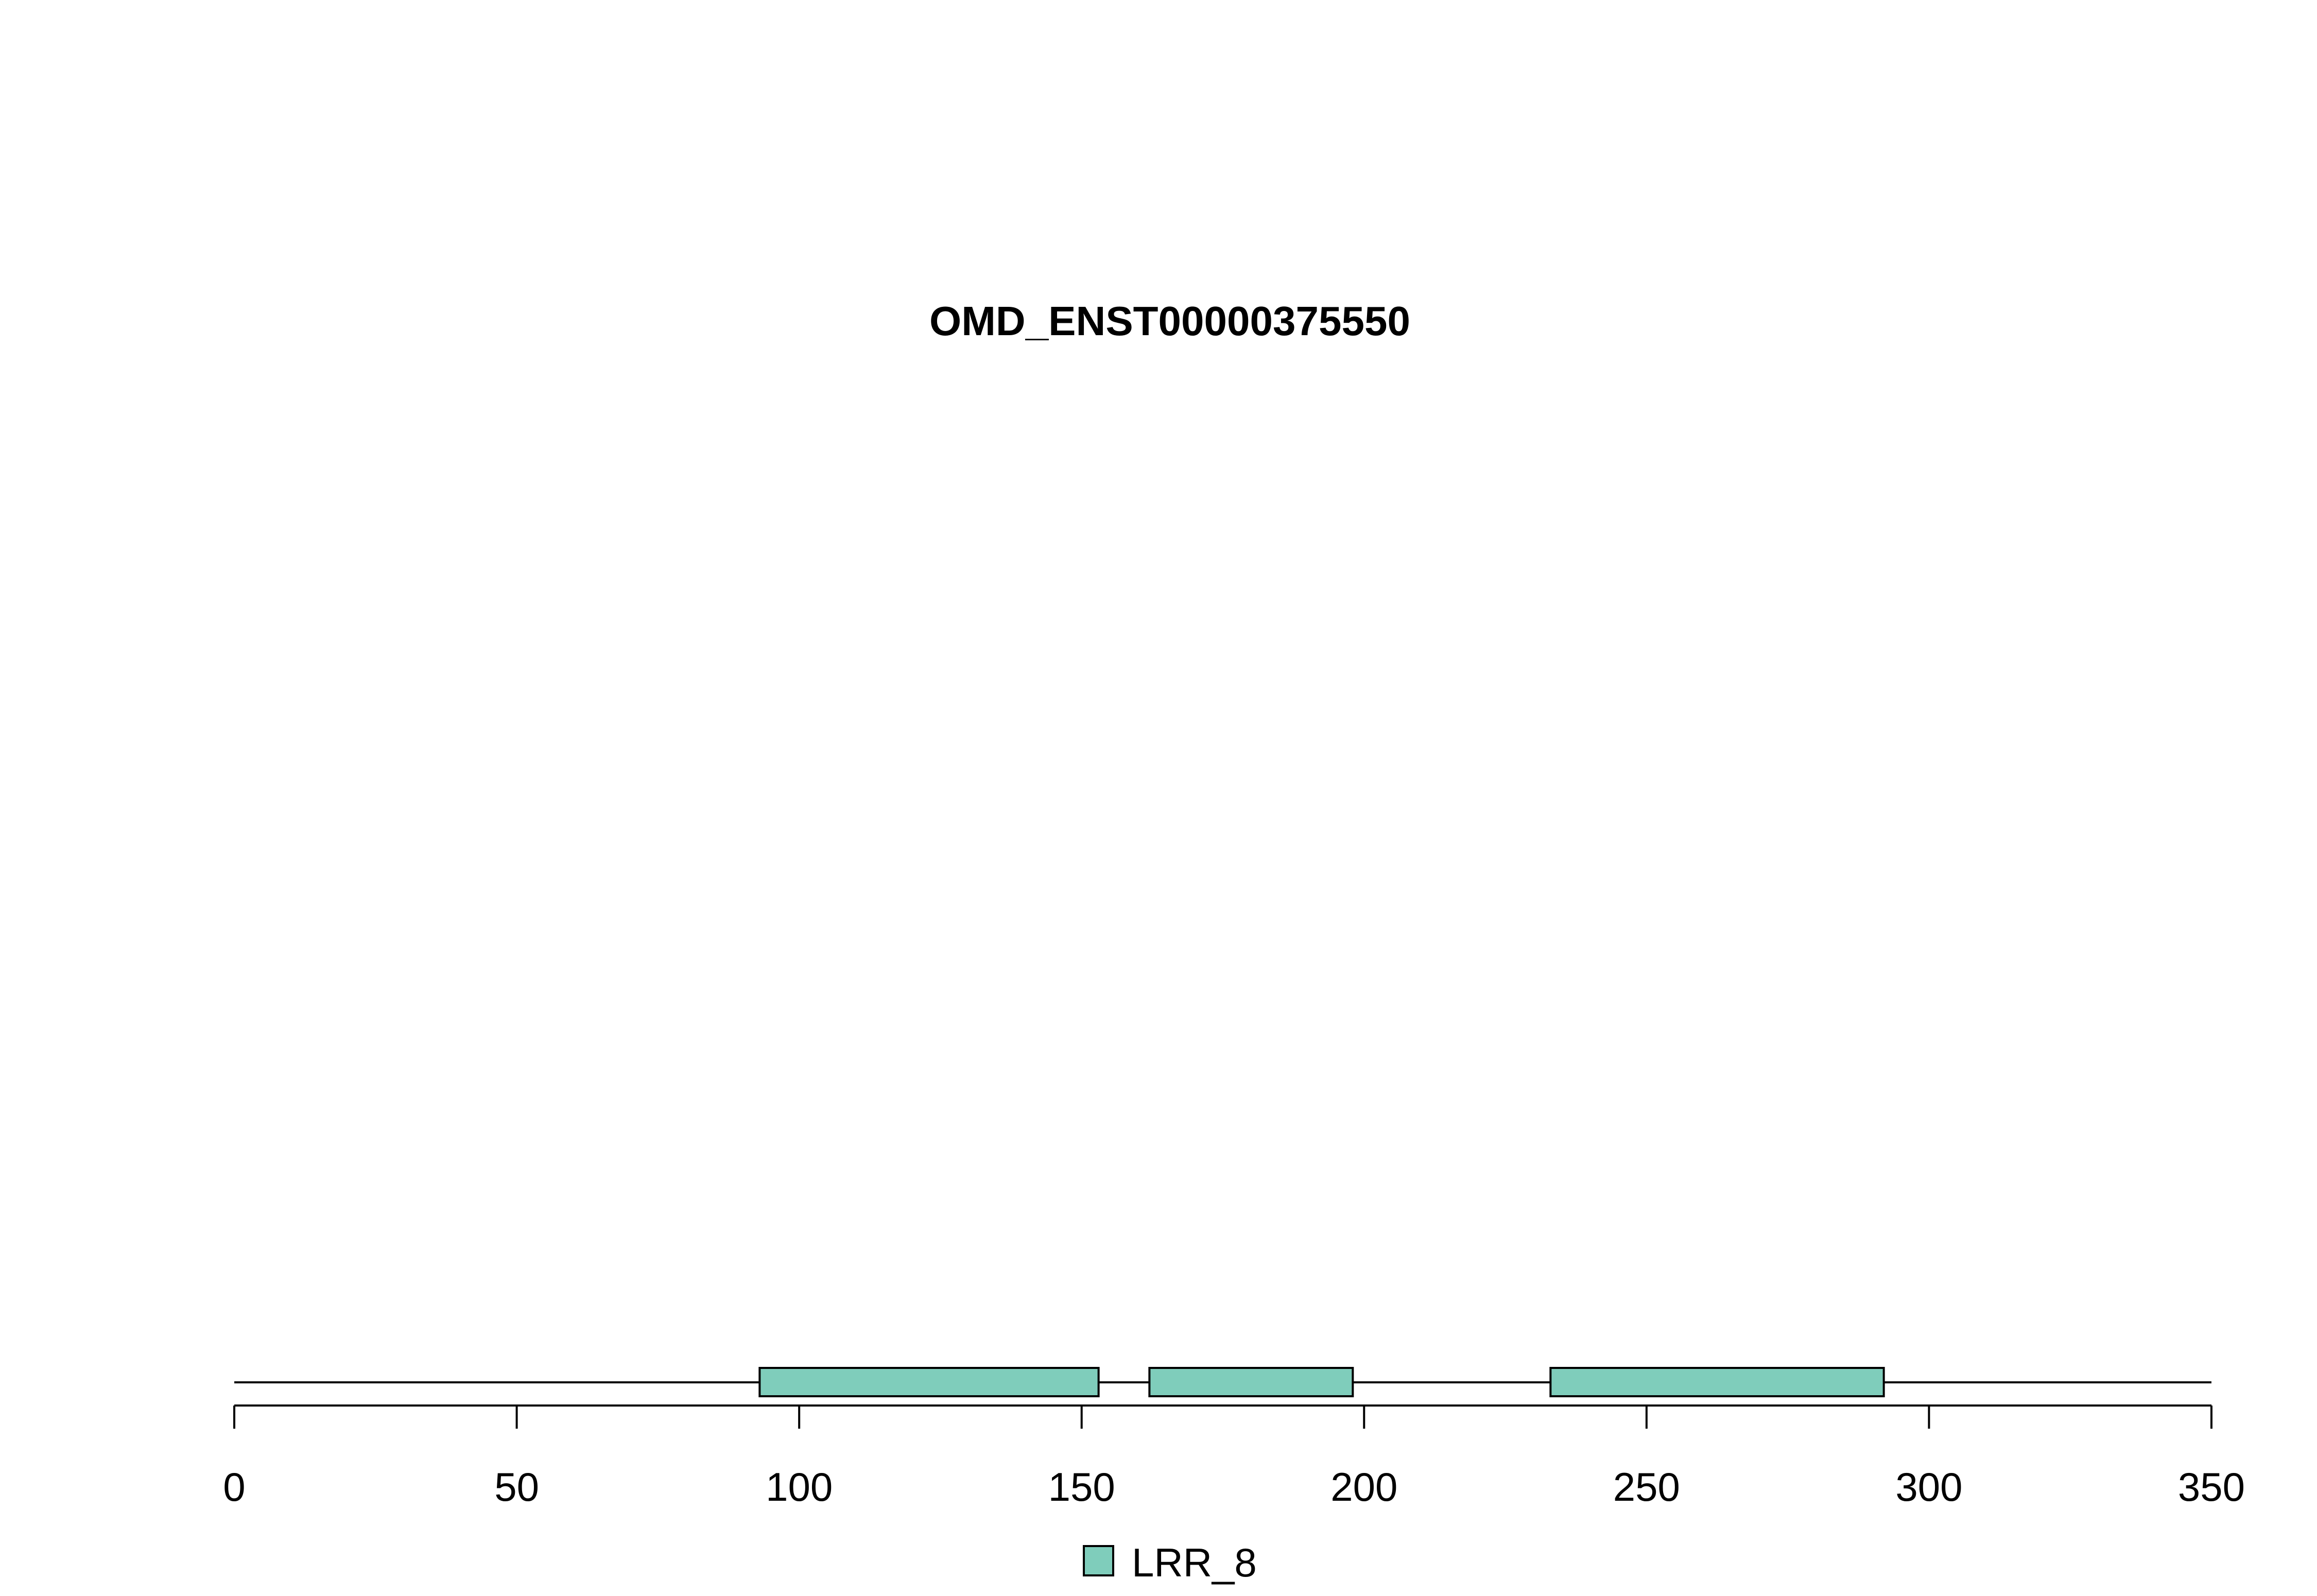  Describe the element at coordinates (2211, 1487) in the screenshot. I see `x-tick-label-350: 350` at that location.